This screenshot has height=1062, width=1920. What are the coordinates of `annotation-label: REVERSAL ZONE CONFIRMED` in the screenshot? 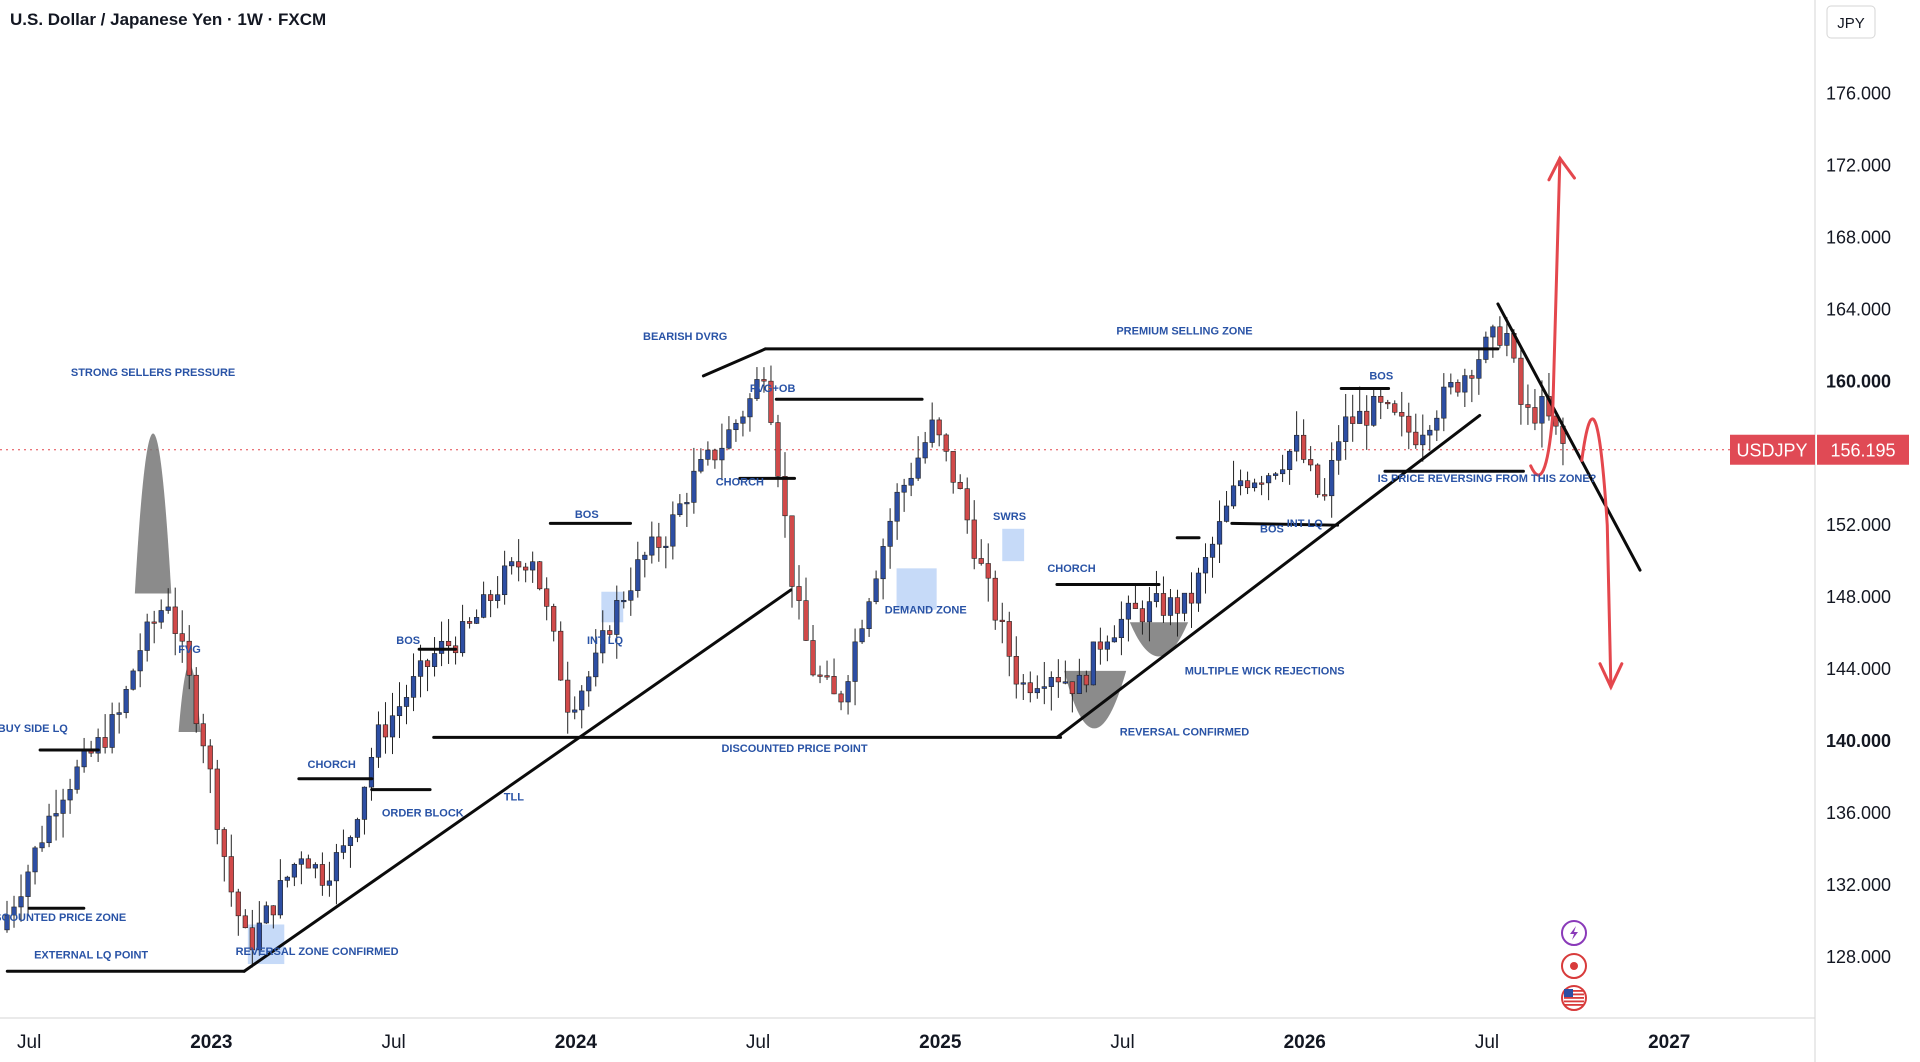 It's located at (317, 952).